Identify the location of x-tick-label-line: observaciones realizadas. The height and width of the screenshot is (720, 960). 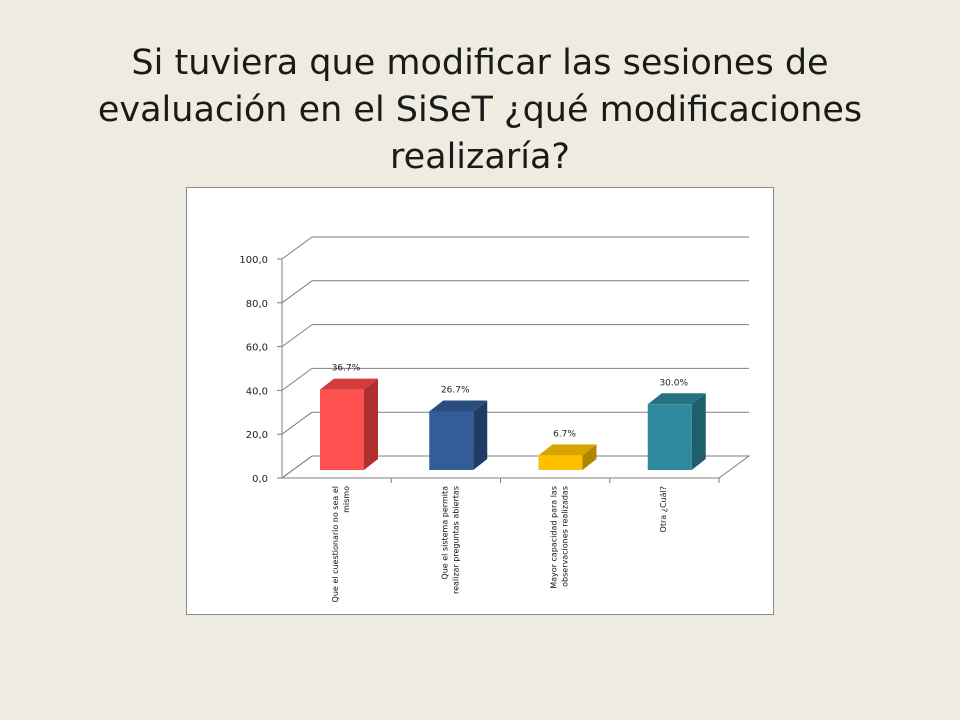
(565, 536).